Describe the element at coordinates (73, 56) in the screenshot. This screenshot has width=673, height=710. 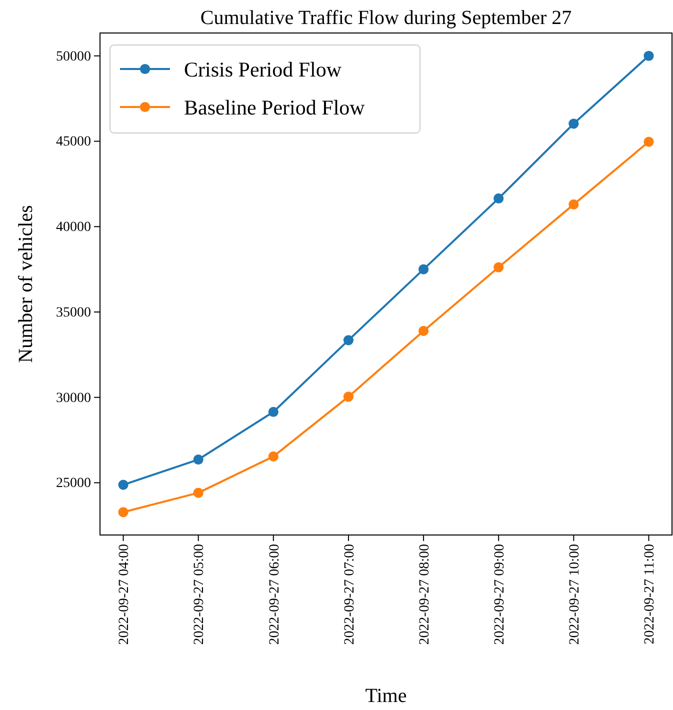
I see `y-tick-label: 50000` at that location.